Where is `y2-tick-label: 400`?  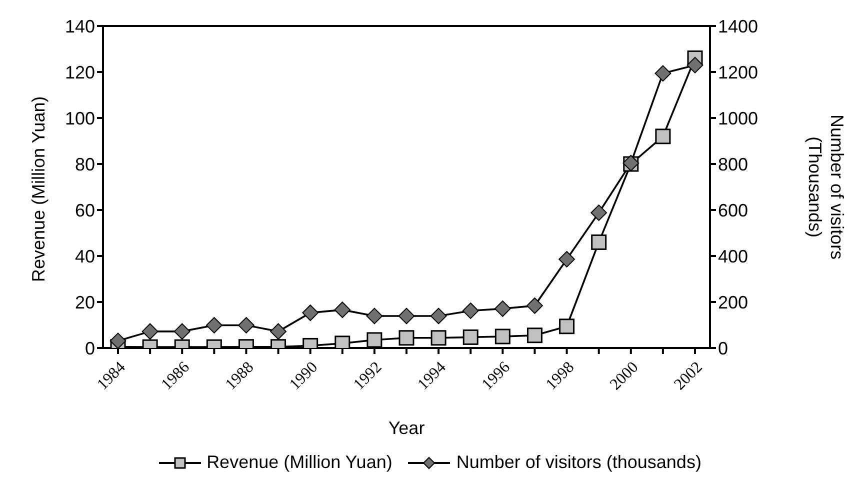 y2-tick-label: 400 is located at coordinates (733, 256).